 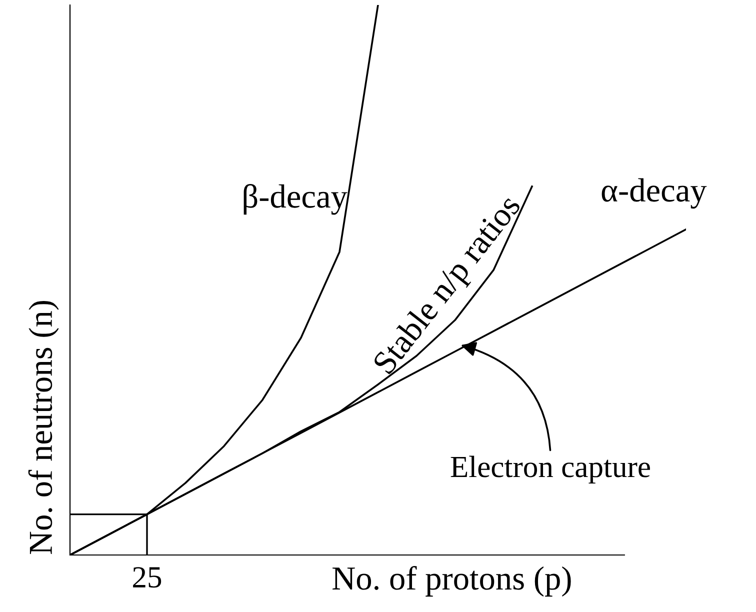 I want to click on series-label: β-decay, so click(x=296, y=199).